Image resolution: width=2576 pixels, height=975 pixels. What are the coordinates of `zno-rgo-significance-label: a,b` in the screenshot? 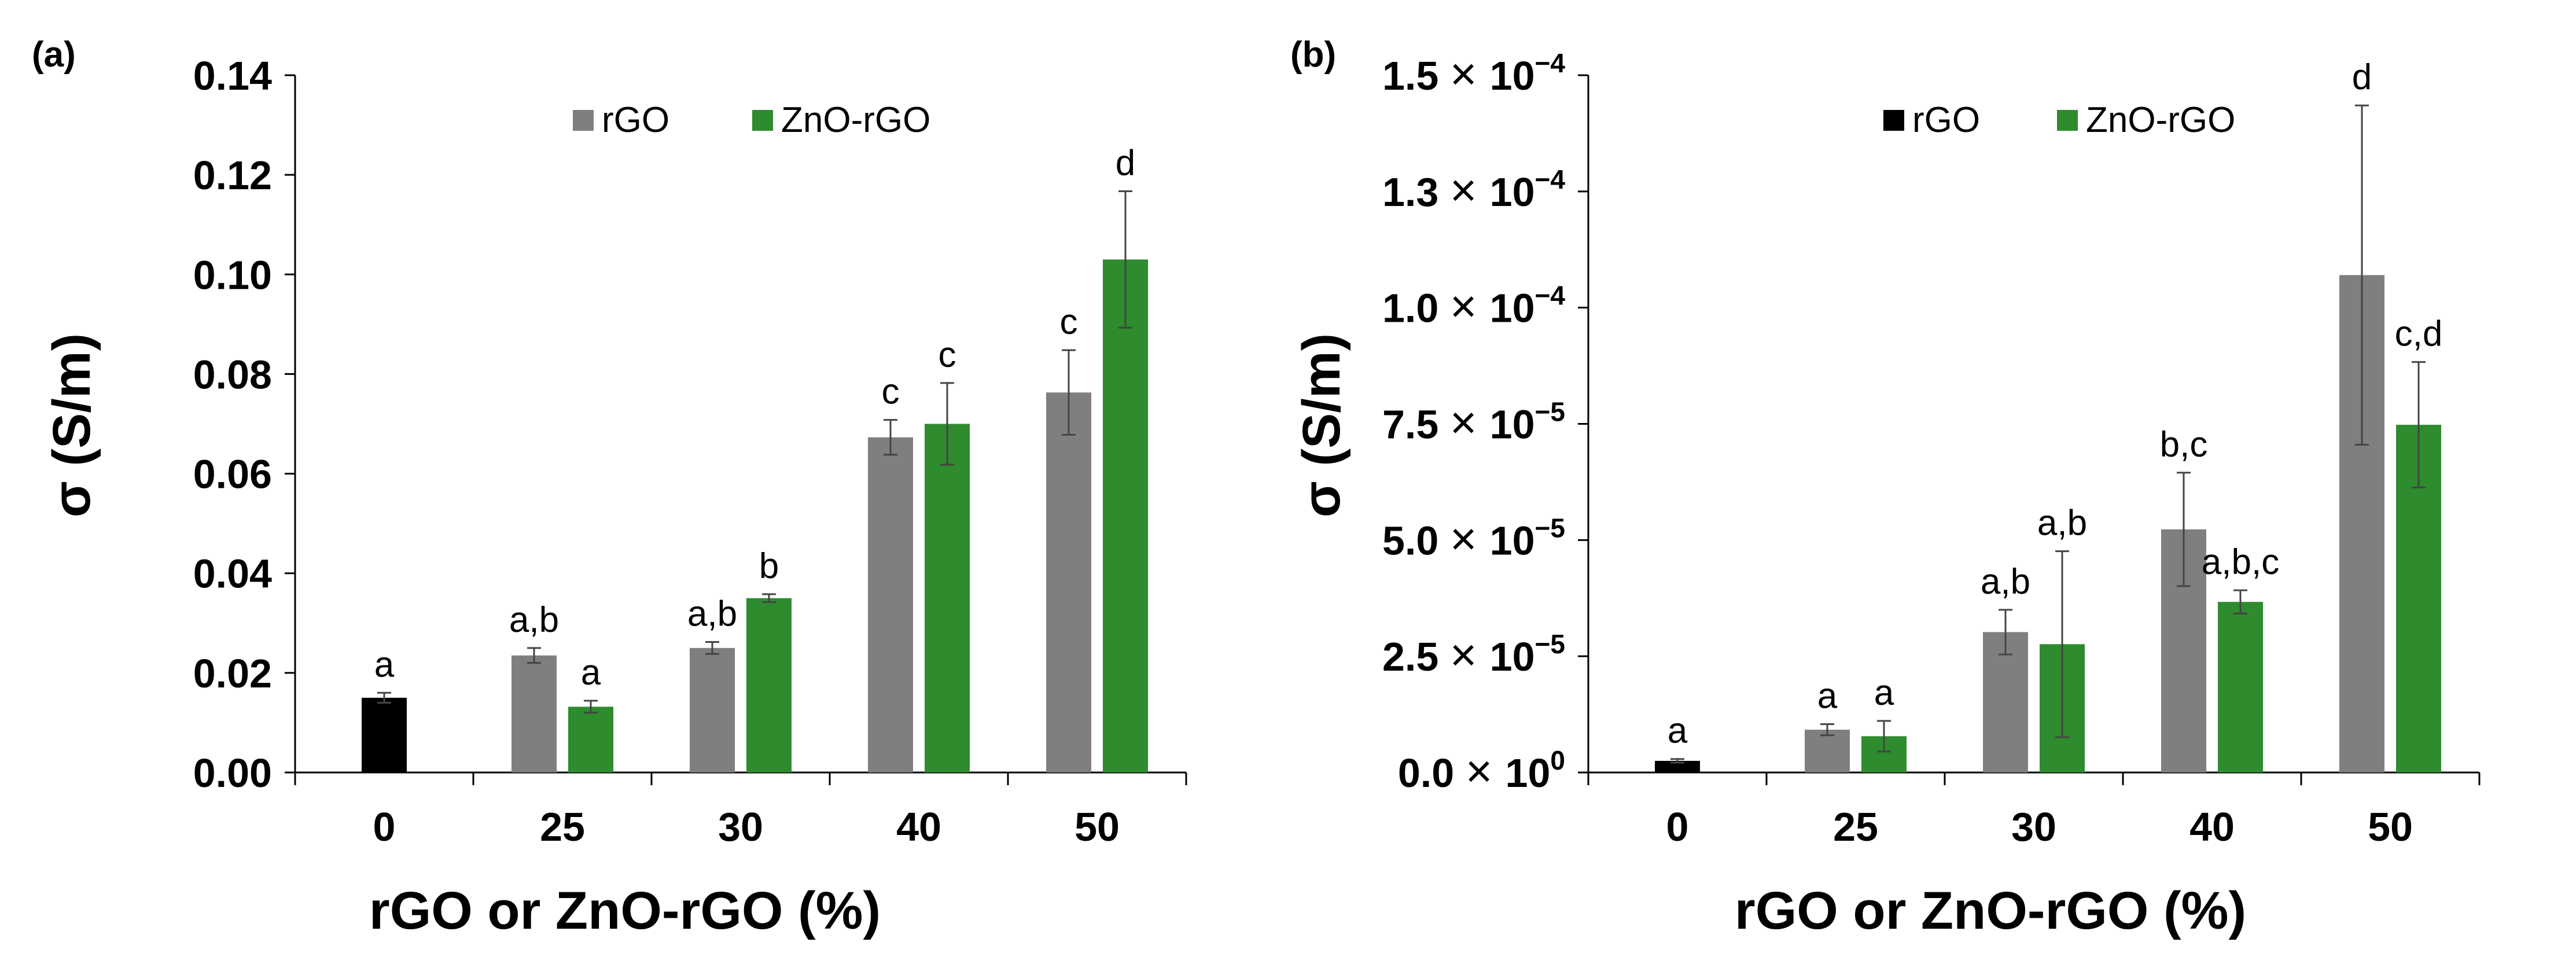 It's located at (2062, 523).